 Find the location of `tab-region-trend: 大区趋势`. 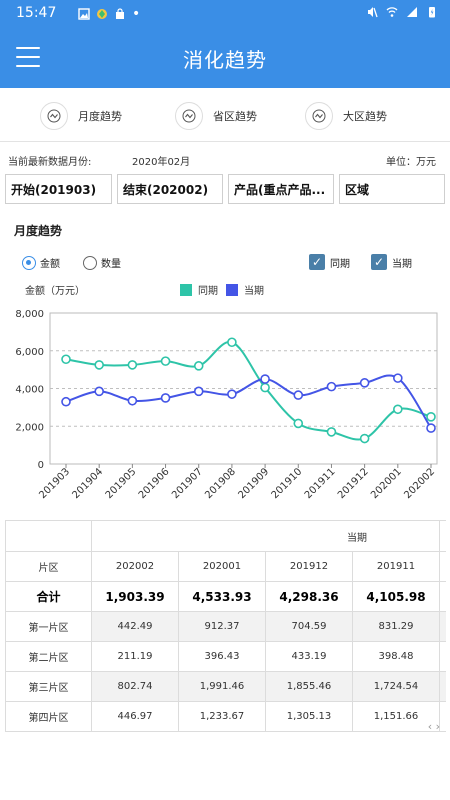

tab-region-trend: 大区趋势 is located at coordinates (346, 116).